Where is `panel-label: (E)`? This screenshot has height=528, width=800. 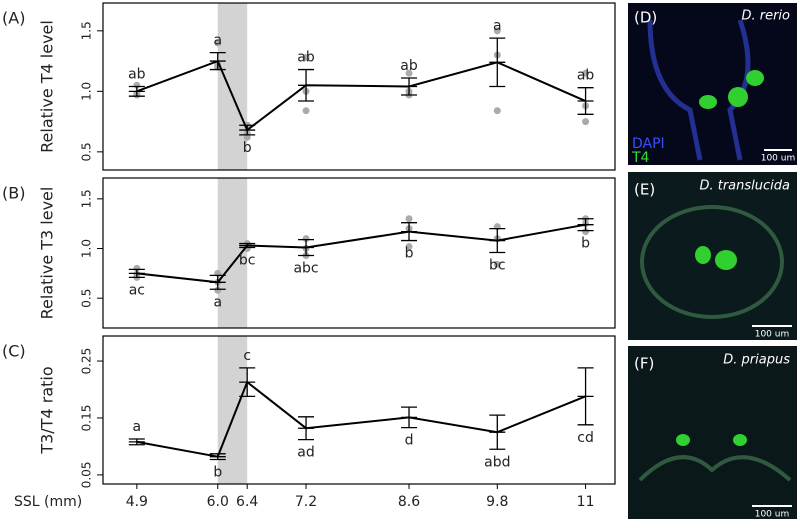
panel-label: (E) is located at coordinates (644, 190).